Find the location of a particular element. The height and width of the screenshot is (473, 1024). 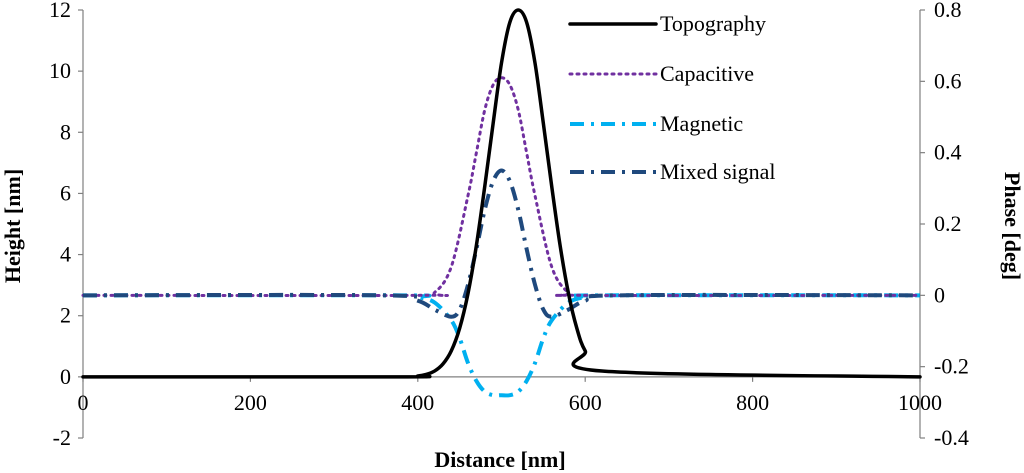

legend-label-capacitive: Capacitive is located at coordinates (707, 73).